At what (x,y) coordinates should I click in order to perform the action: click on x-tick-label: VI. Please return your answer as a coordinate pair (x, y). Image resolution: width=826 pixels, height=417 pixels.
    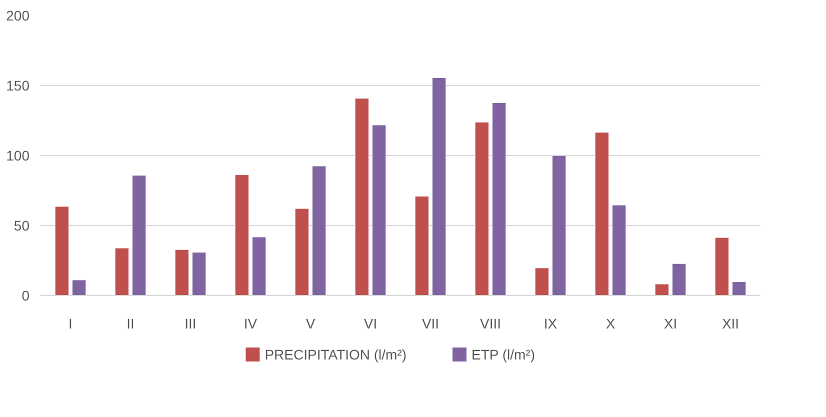
    Looking at the image, I should click on (371, 324).